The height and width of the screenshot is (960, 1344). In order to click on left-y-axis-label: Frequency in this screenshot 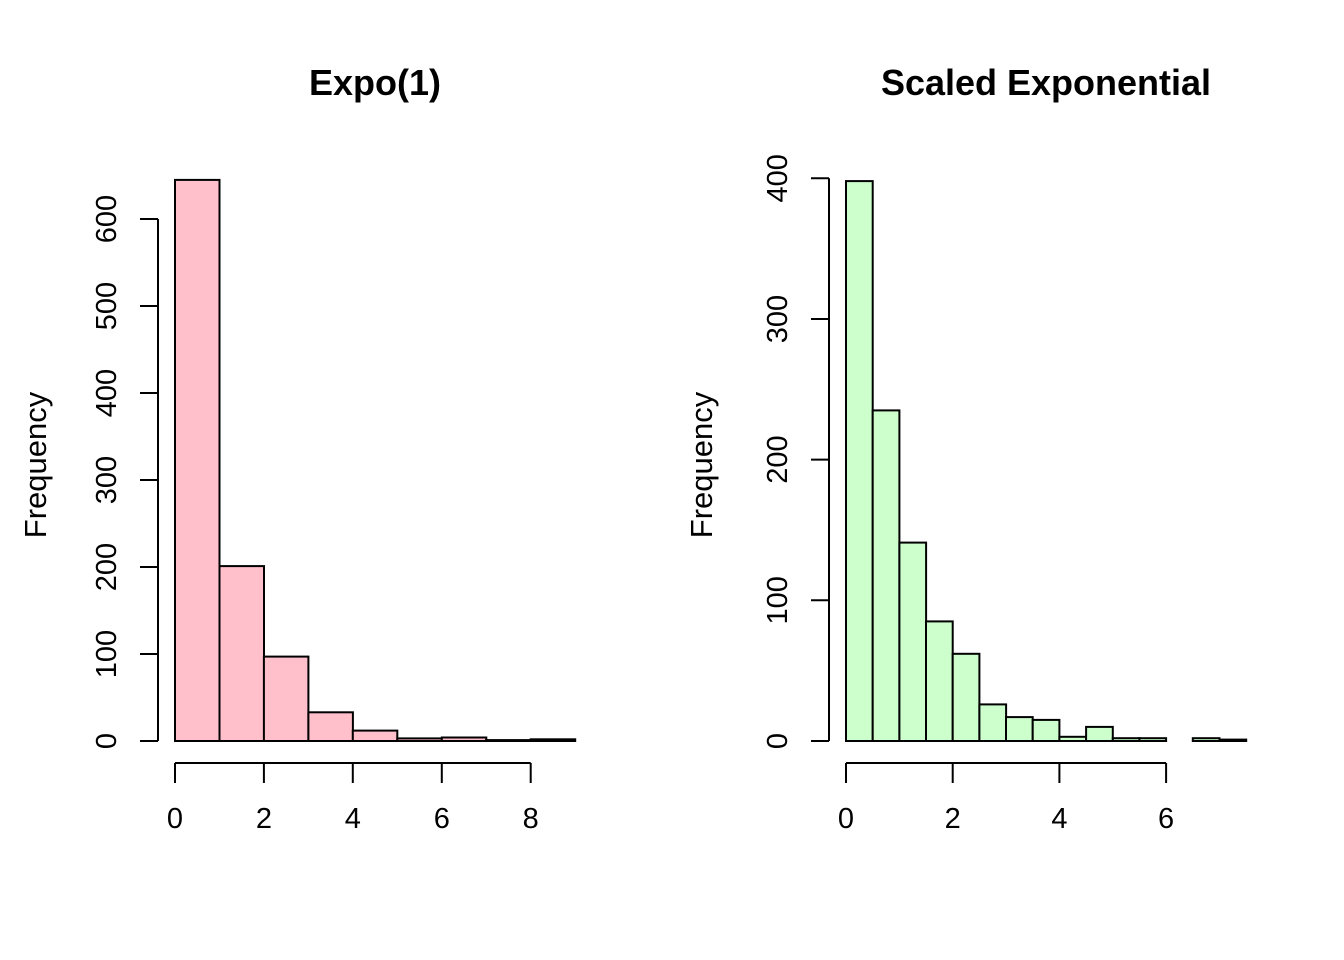, I will do `click(35, 464)`.